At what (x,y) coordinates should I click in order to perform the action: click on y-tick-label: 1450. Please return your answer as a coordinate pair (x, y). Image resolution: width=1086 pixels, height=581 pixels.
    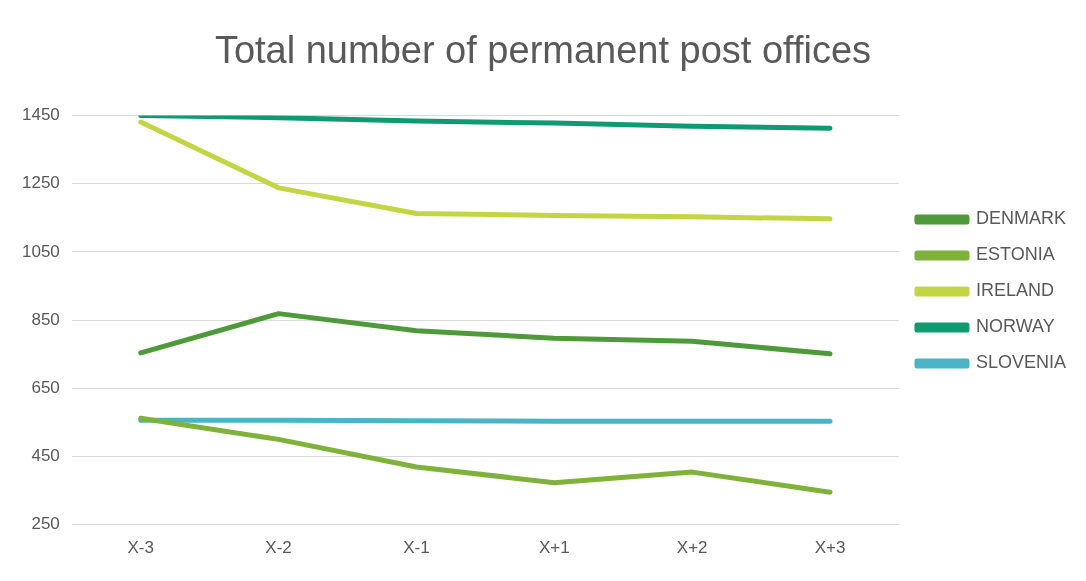
    Looking at the image, I should click on (40, 115).